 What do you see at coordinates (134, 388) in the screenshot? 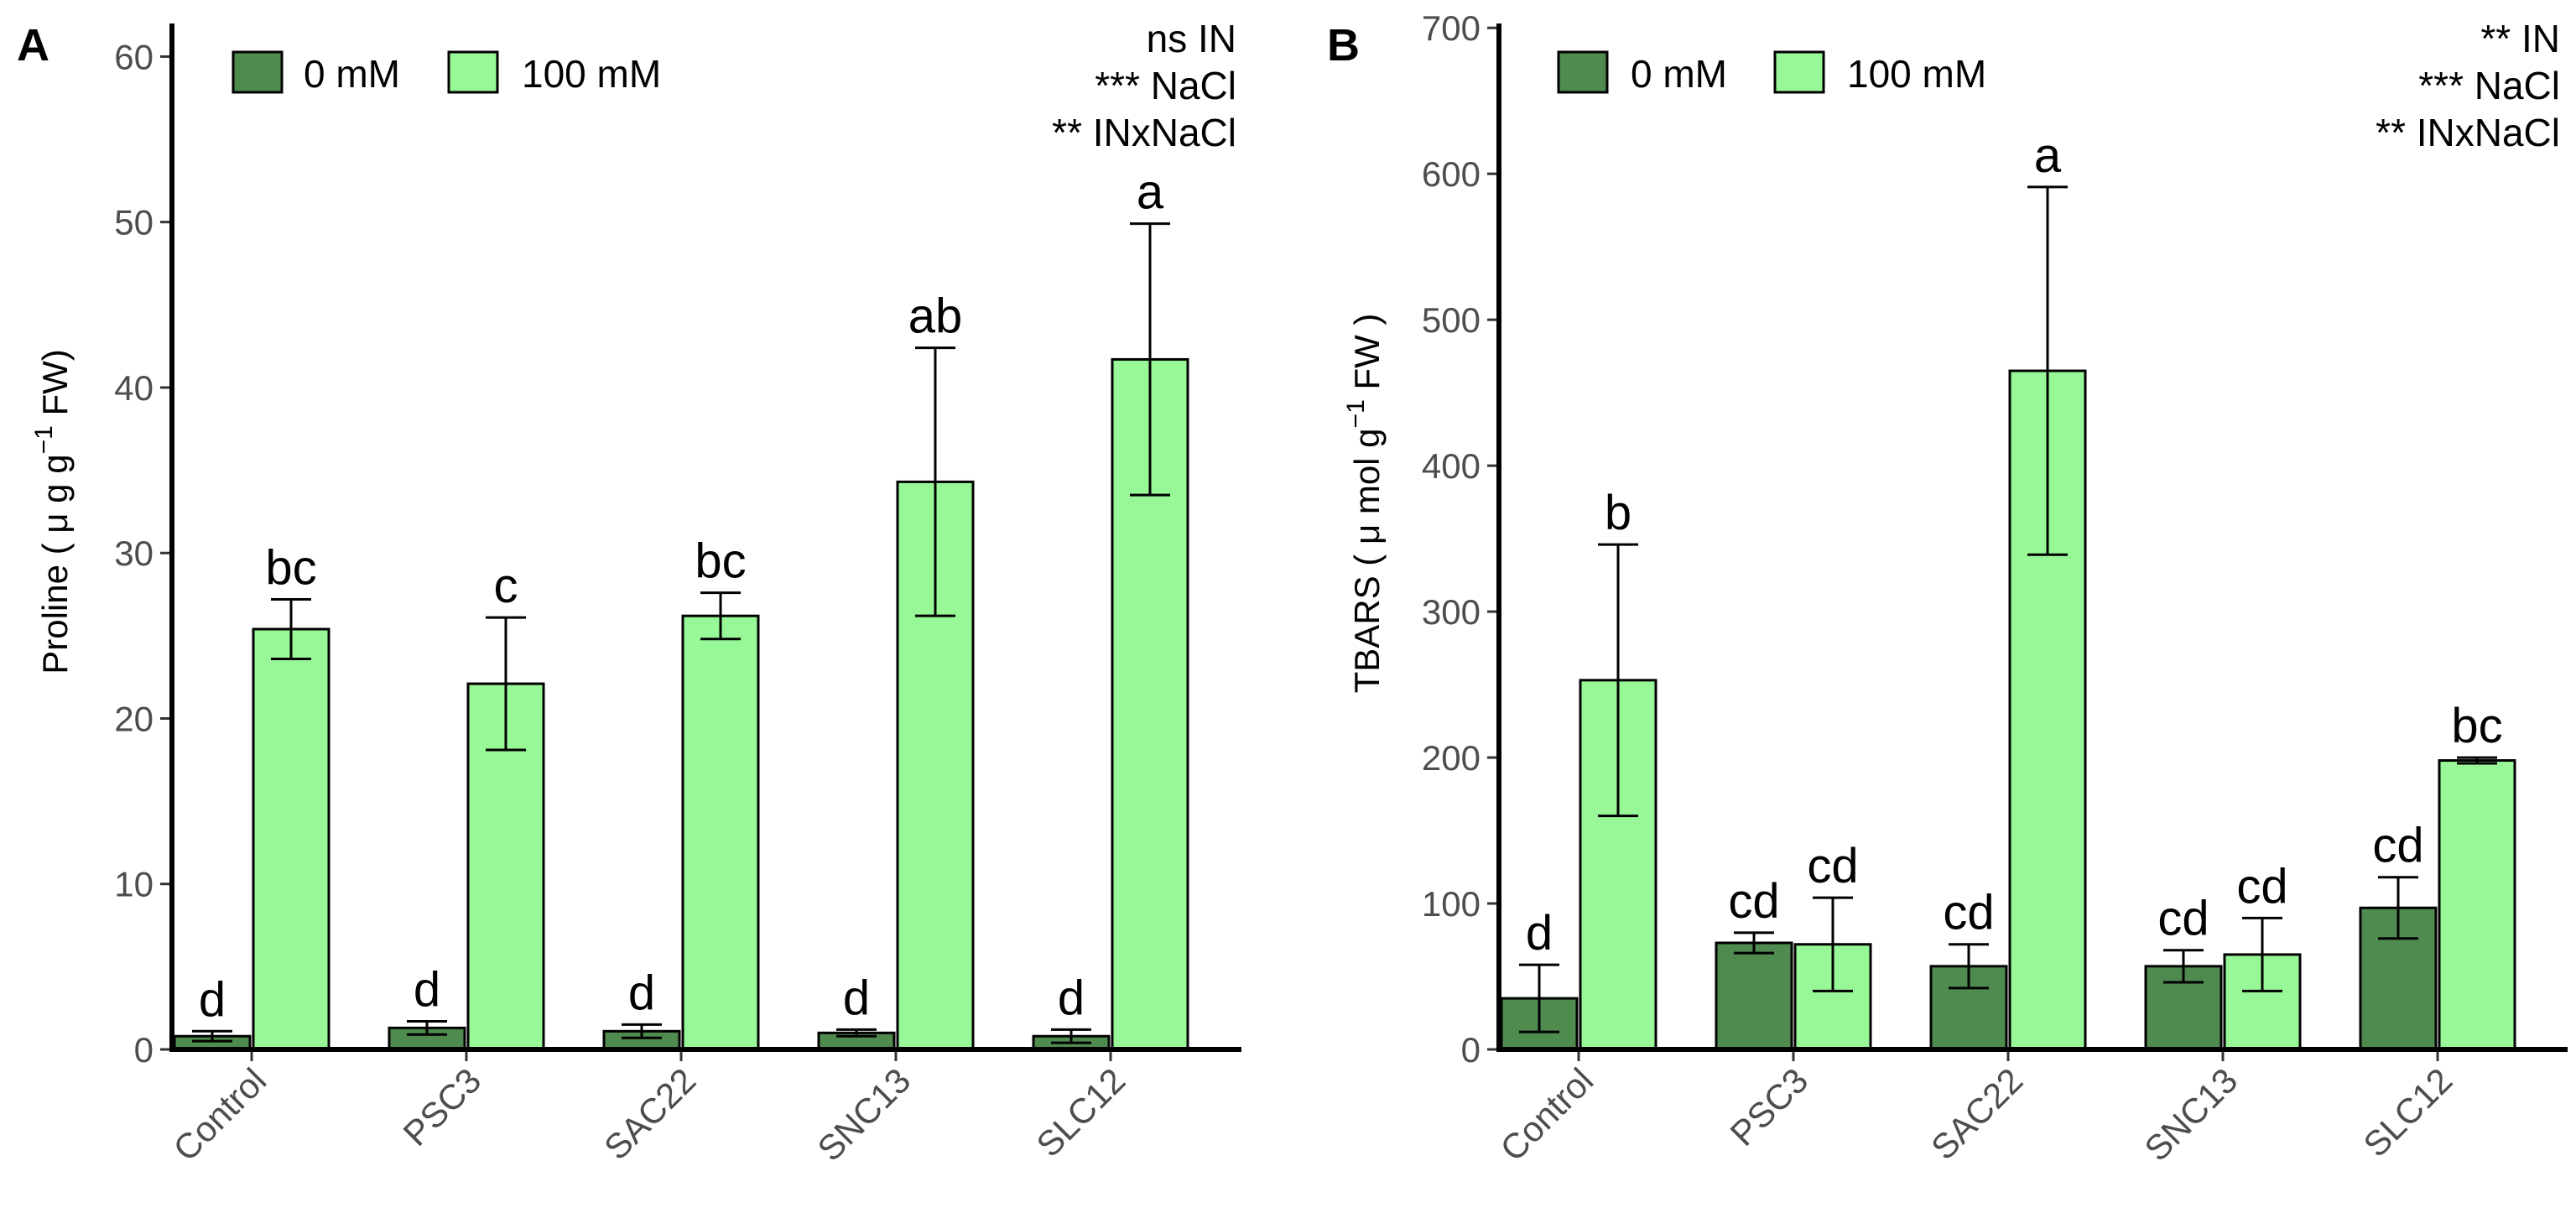
I see `y-tick-label-a-4: 40` at bounding box center [134, 388].